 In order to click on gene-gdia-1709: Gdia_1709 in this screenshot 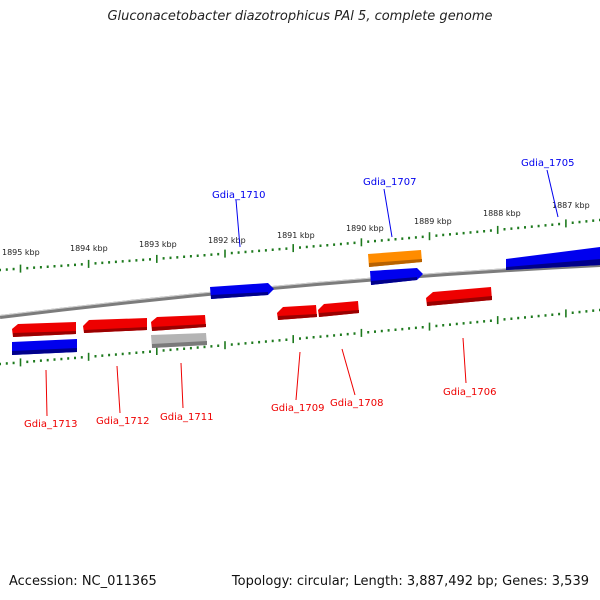, I will do `click(297, 359)`.